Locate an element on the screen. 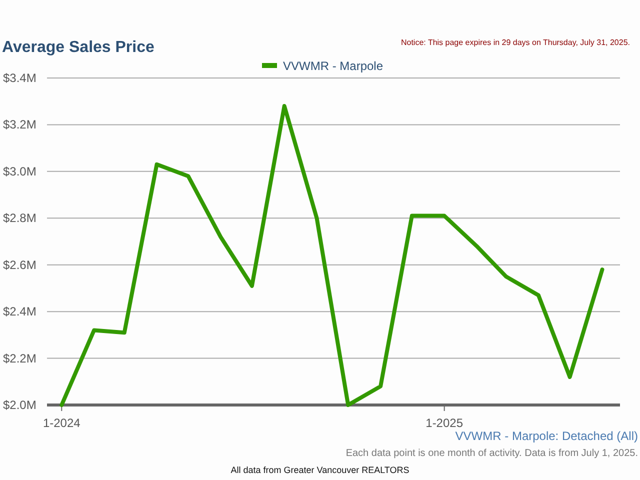 The width and height of the screenshot is (640, 480). chart-title: Average Sales Price is located at coordinates (78, 47).